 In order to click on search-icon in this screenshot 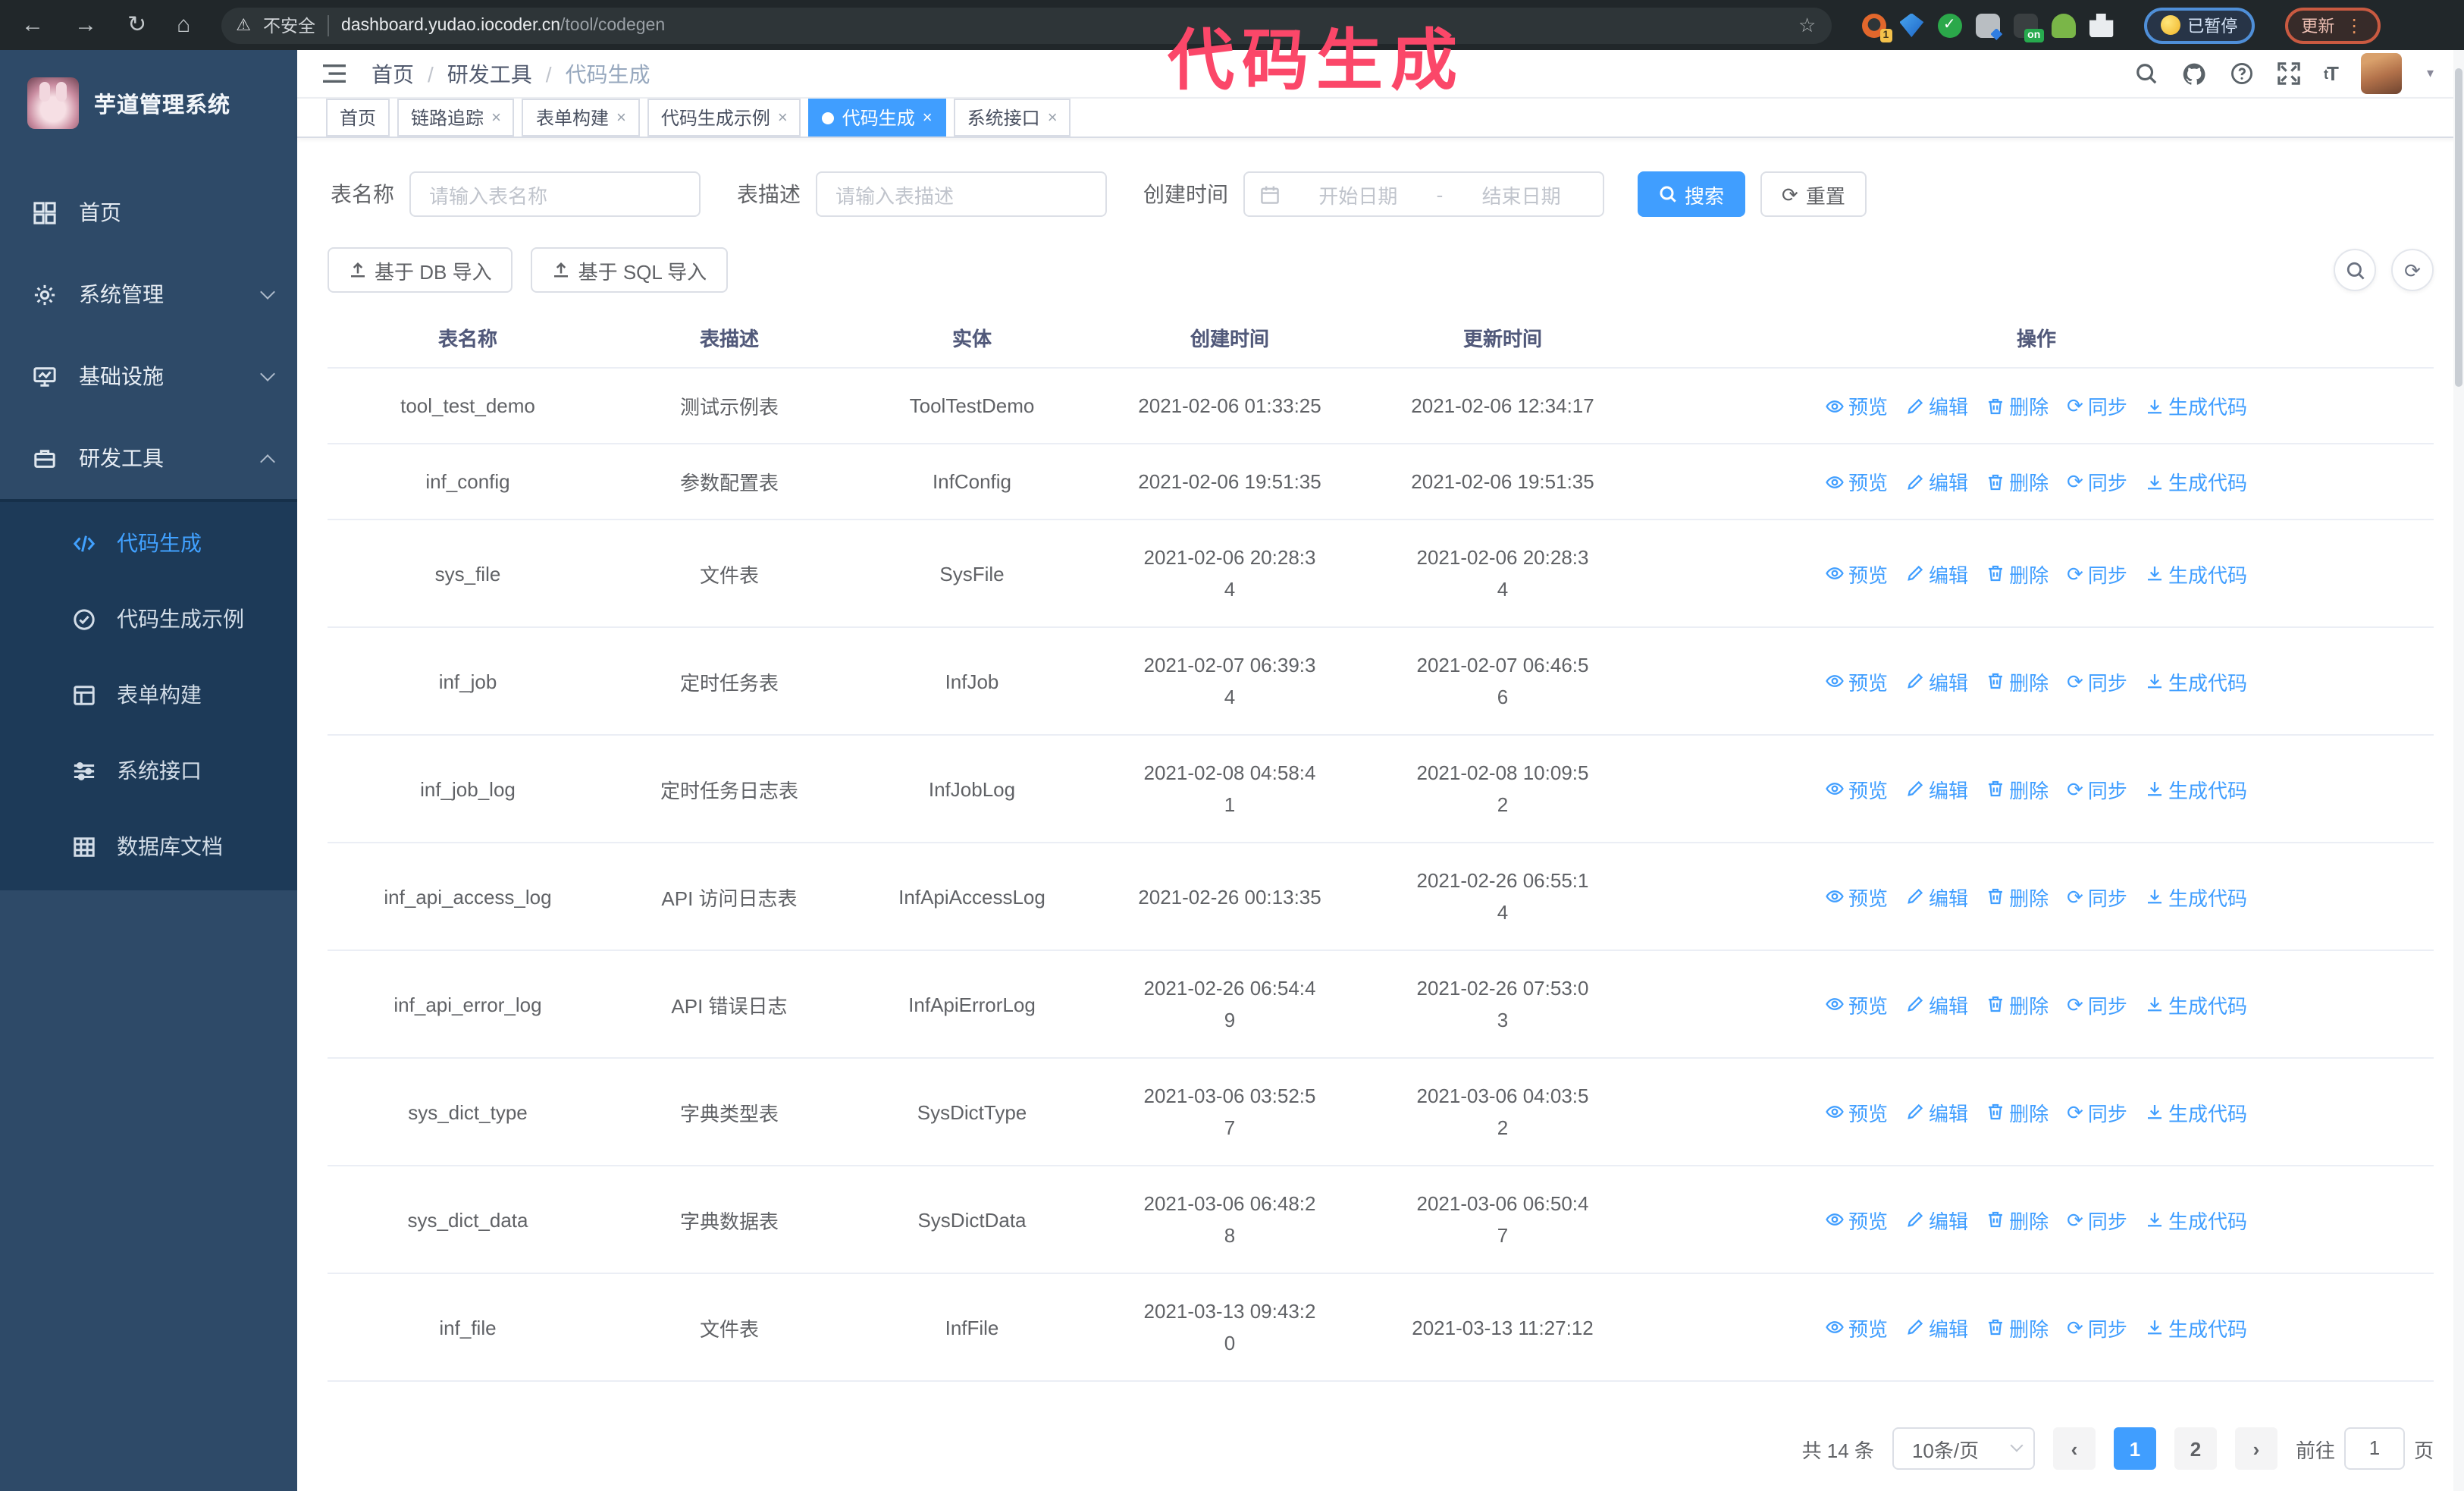, I will do `click(2146, 73)`.